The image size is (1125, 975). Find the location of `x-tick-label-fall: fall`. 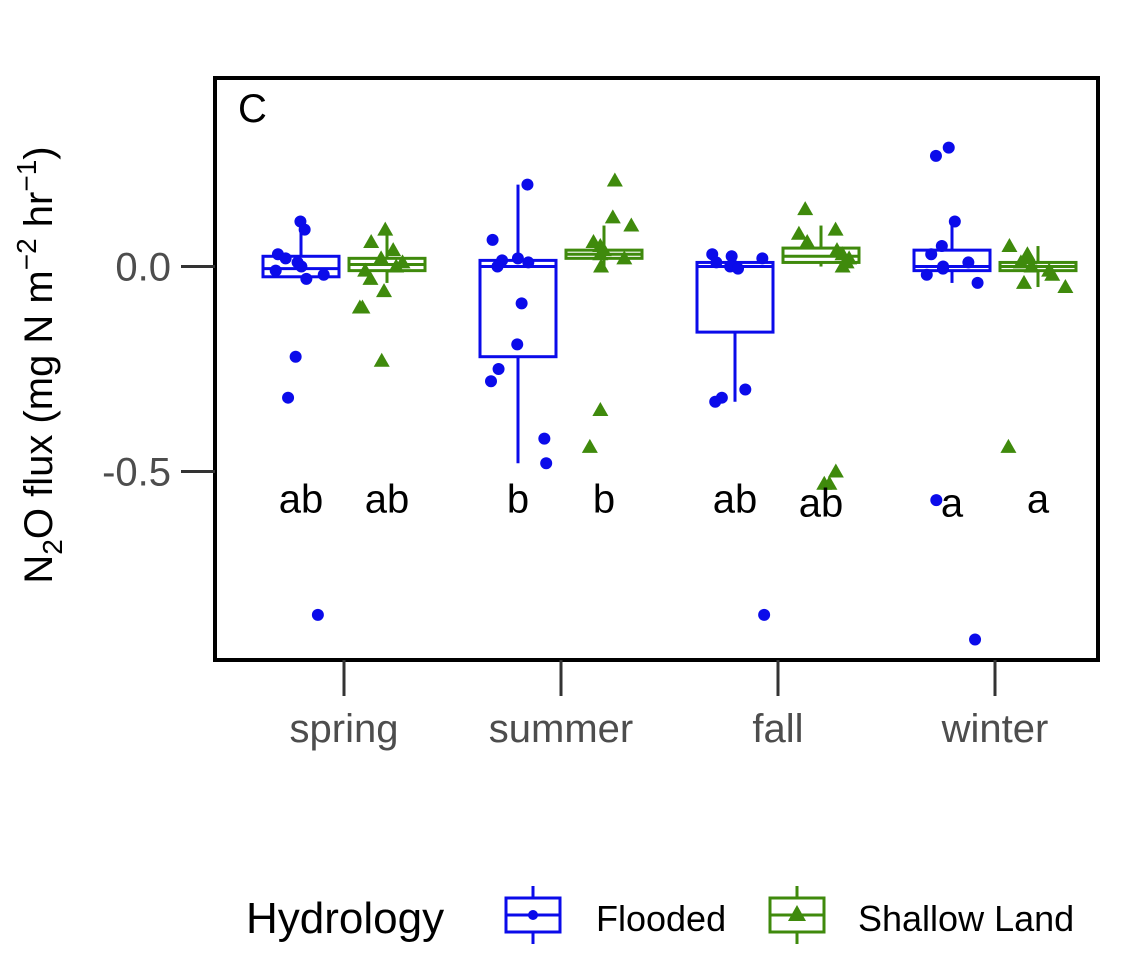

x-tick-label-fall: fall is located at coordinates (777, 729).